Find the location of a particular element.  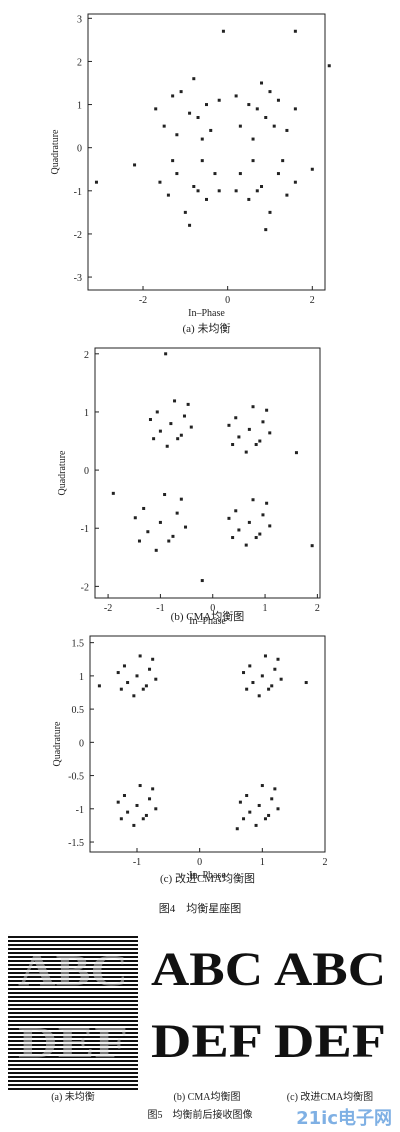

plot-frame is located at coordinates (207, 473).